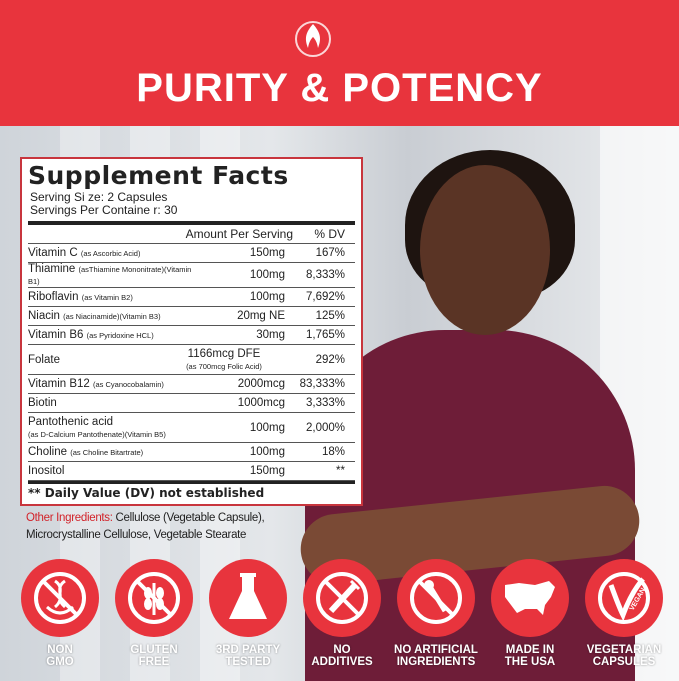  I want to click on usa-map-icon, so click(530, 598).